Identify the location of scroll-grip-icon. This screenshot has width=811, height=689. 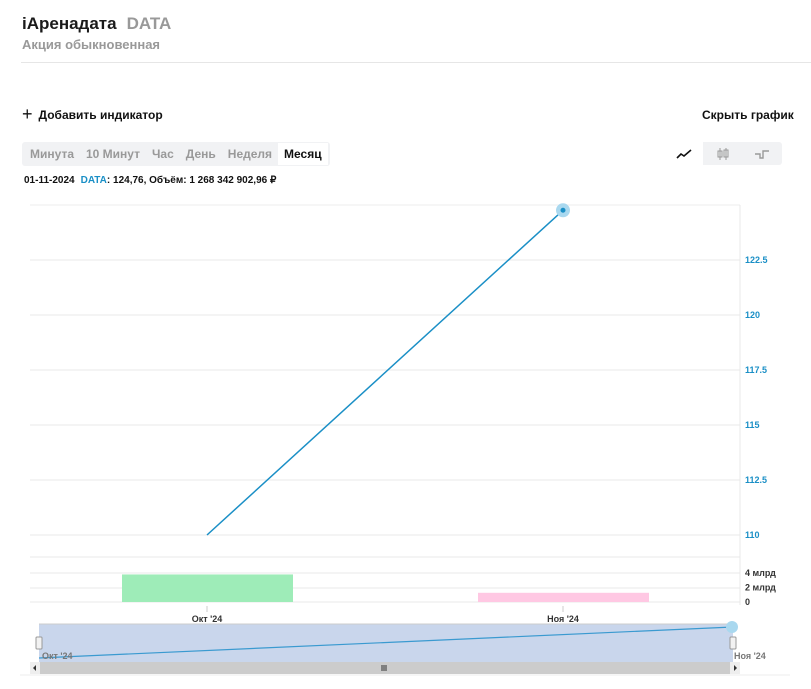
(384, 668).